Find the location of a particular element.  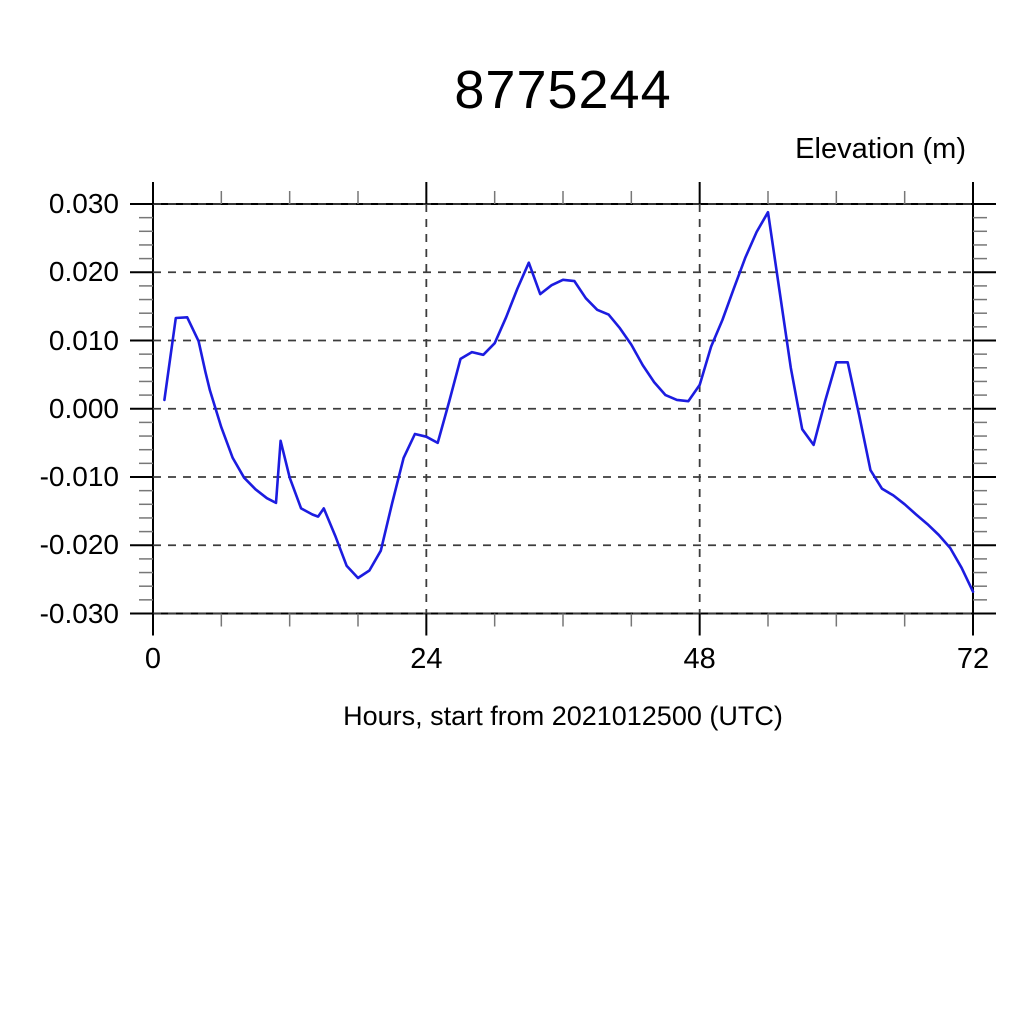

y-tick-label: -0.020 is located at coordinates (79, 545).